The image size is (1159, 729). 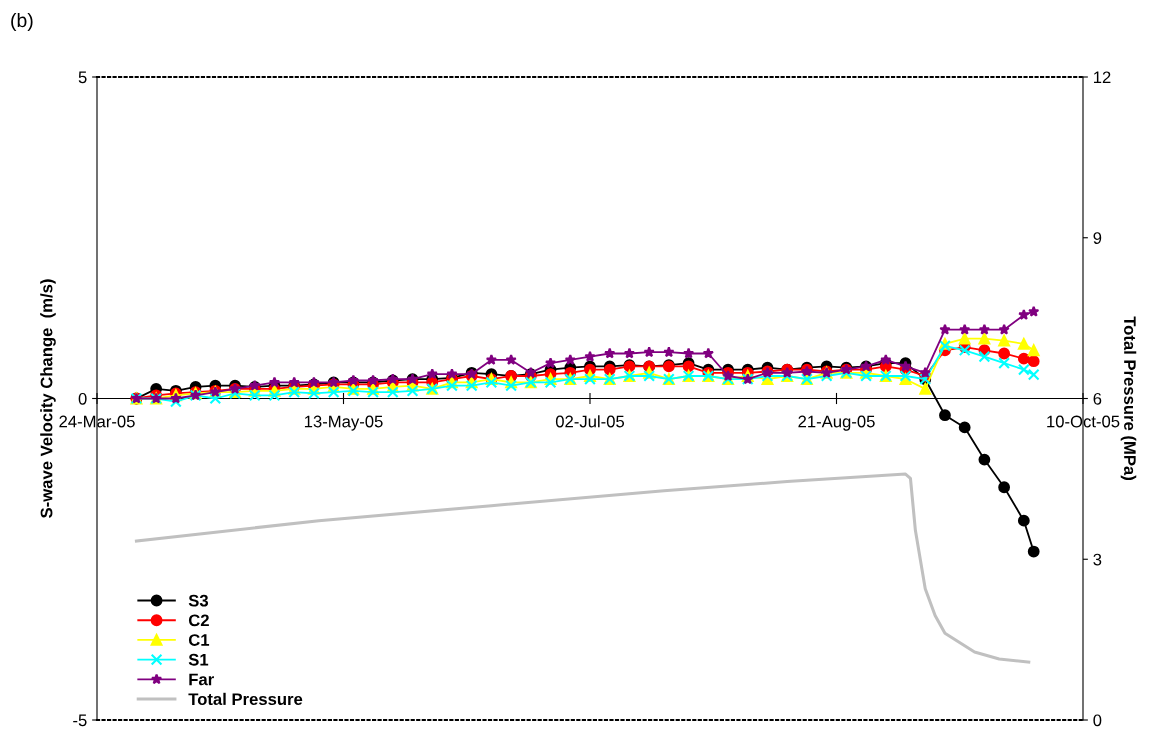 I want to click on x-tick-label: 13-May-05, so click(x=343, y=423).